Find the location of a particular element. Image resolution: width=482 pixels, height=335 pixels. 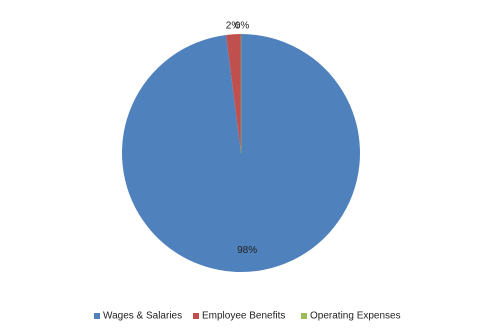

legend-label: Operating Expenses is located at coordinates (355, 316).